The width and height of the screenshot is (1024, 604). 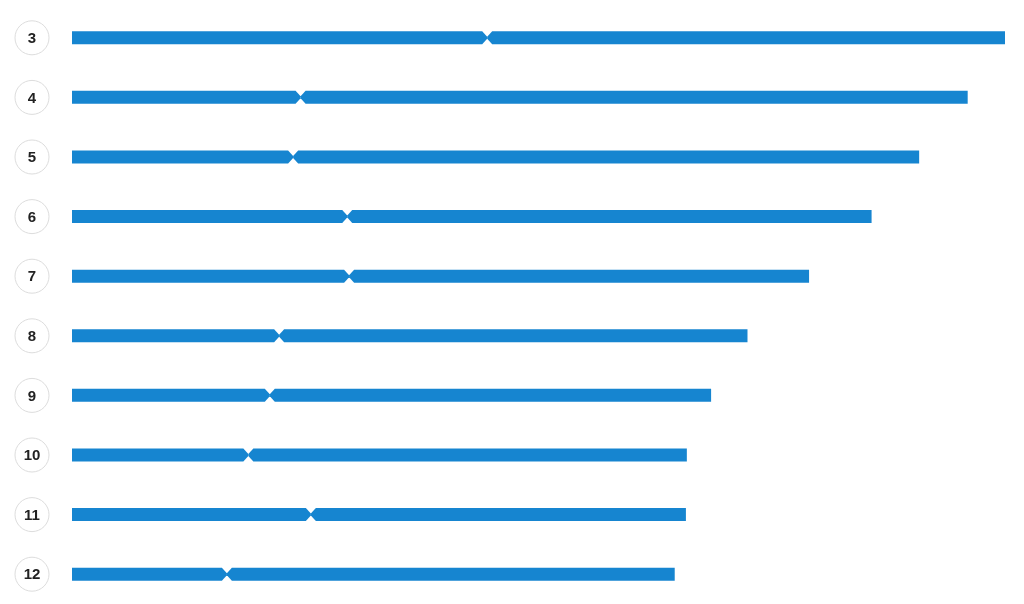 I want to click on y-tick-label: 8, so click(x=32, y=336).